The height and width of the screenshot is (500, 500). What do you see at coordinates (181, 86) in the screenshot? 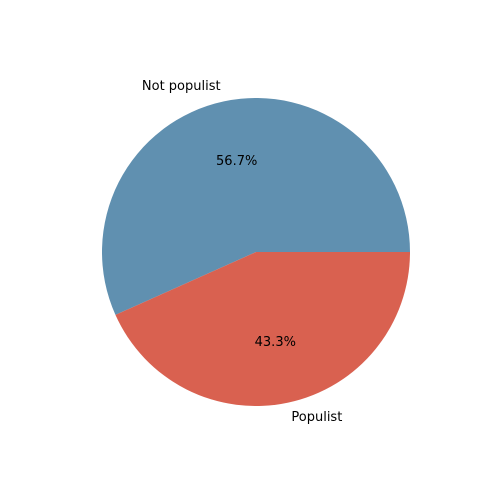
I see `slice-label-not-populist: Not populist` at bounding box center [181, 86].